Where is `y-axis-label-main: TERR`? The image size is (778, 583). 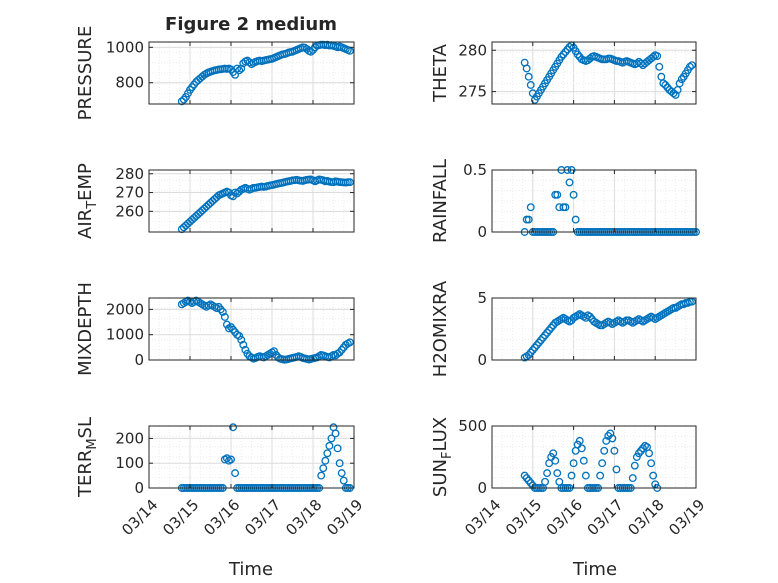 y-axis-label-main: TERR is located at coordinates (85, 474).